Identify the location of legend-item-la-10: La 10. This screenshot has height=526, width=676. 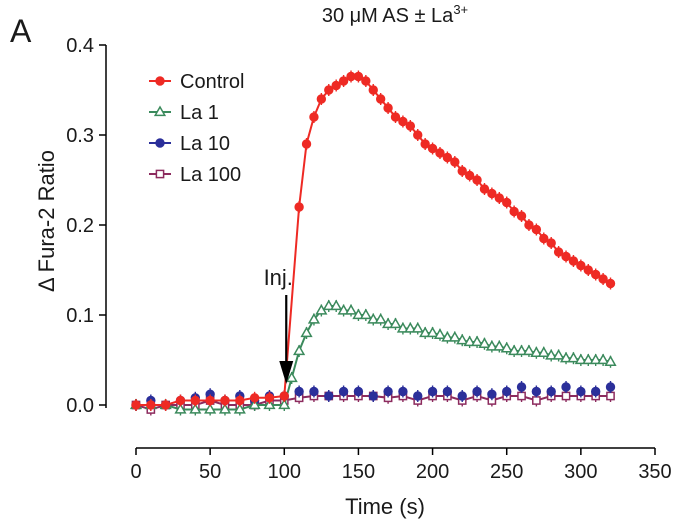
(189, 144).